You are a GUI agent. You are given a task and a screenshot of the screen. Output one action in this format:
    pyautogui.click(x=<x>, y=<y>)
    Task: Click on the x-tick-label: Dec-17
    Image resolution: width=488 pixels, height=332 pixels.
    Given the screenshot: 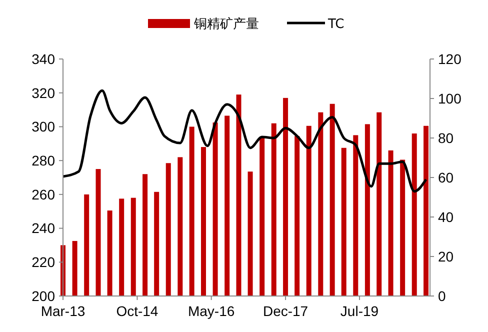 What is the action you would take?
    pyautogui.click(x=285, y=311)
    